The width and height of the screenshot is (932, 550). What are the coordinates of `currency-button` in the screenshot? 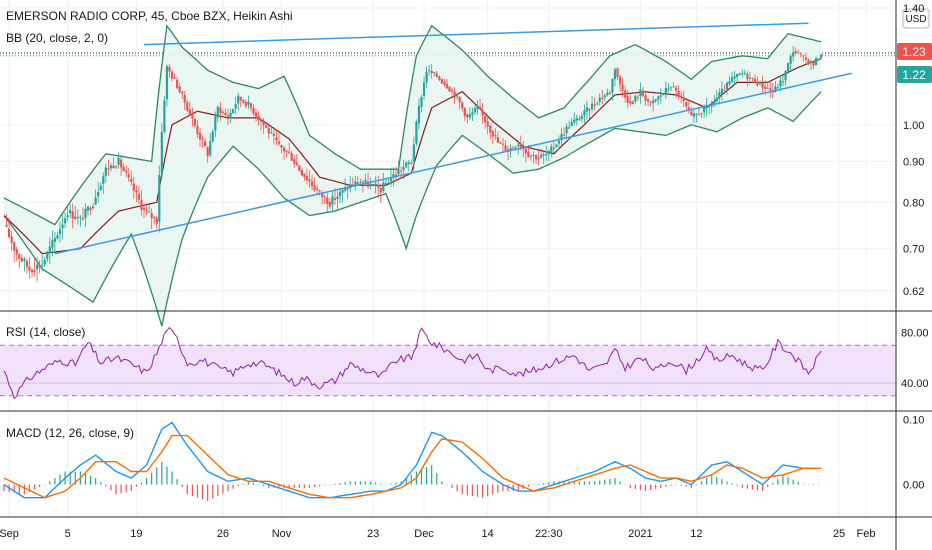 It's located at (916, 18).